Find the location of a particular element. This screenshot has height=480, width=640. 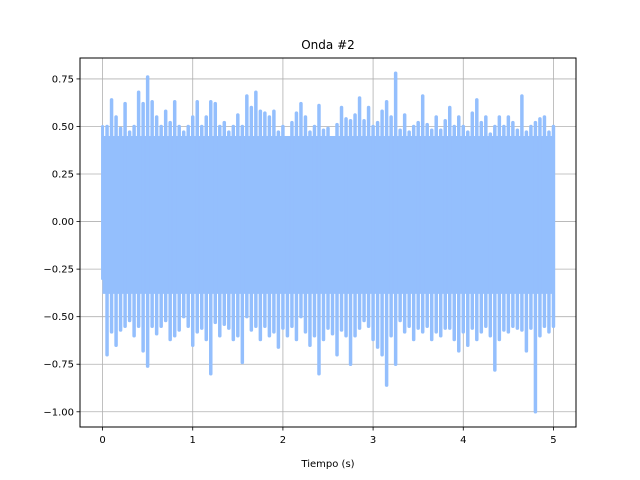

x-tick-label: 4 is located at coordinates (463, 440).